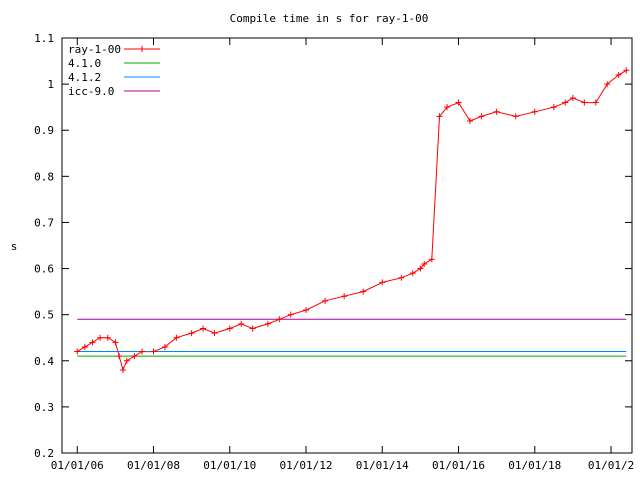  Describe the element at coordinates (382, 465) in the screenshot. I see `x-tick-label: 01/01/14` at that location.